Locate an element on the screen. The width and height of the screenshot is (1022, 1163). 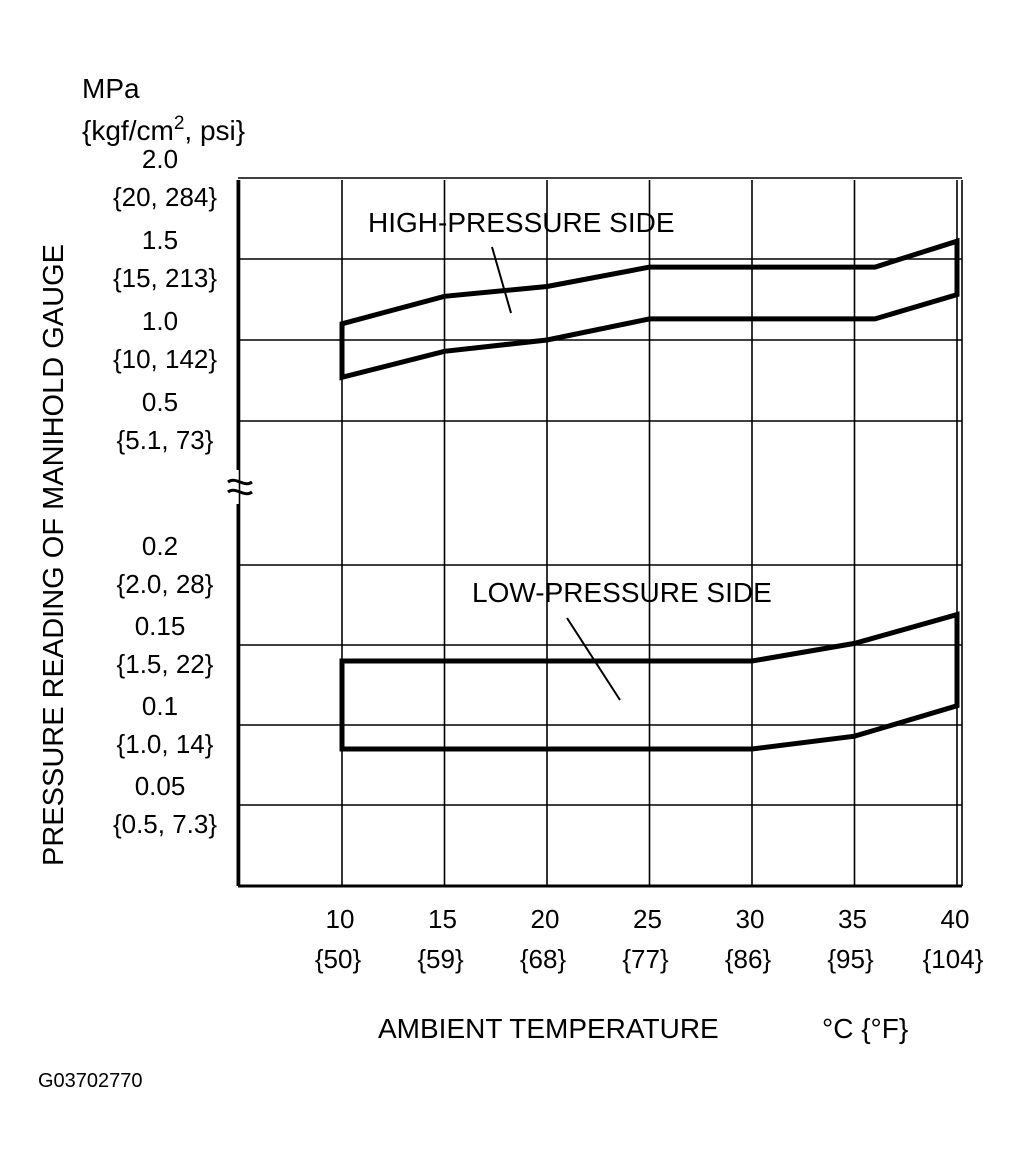
y-tick-alt-label: {10, 142} is located at coordinates (165, 359).